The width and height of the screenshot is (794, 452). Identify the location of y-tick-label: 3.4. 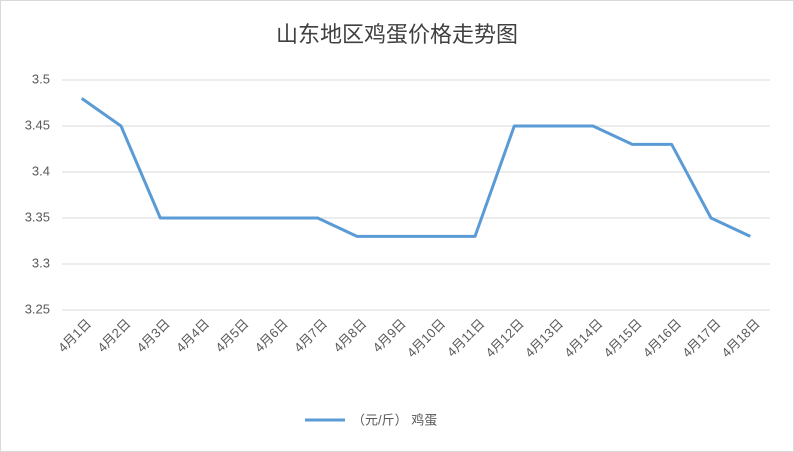
(41, 170).